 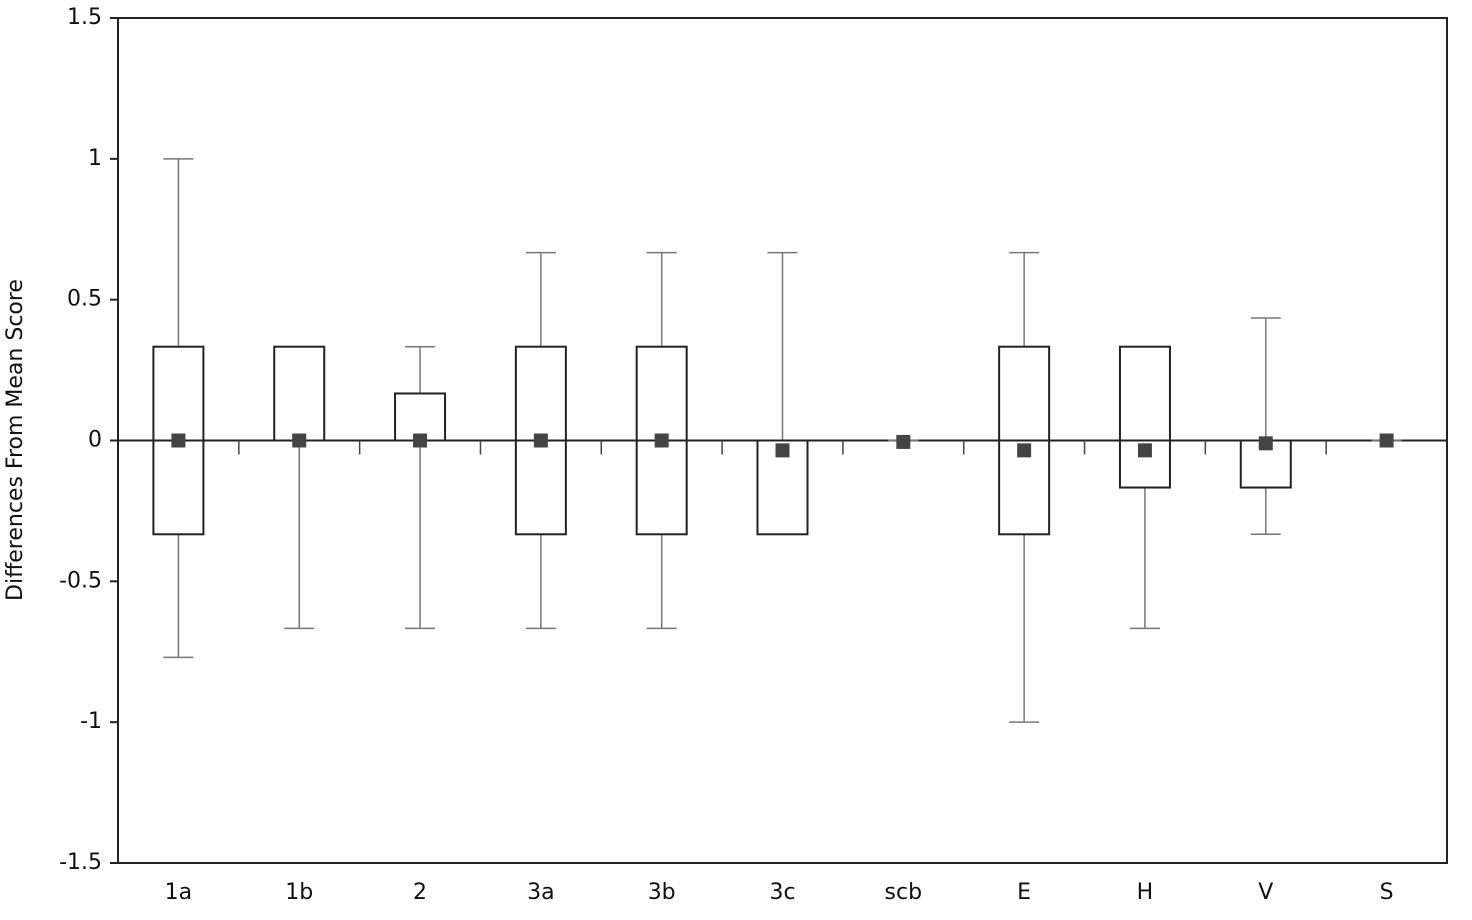 What do you see at coordinates (95, 440) in the screenshot?
I see `y-tick-label: 0` at bounding box center [95, 440].